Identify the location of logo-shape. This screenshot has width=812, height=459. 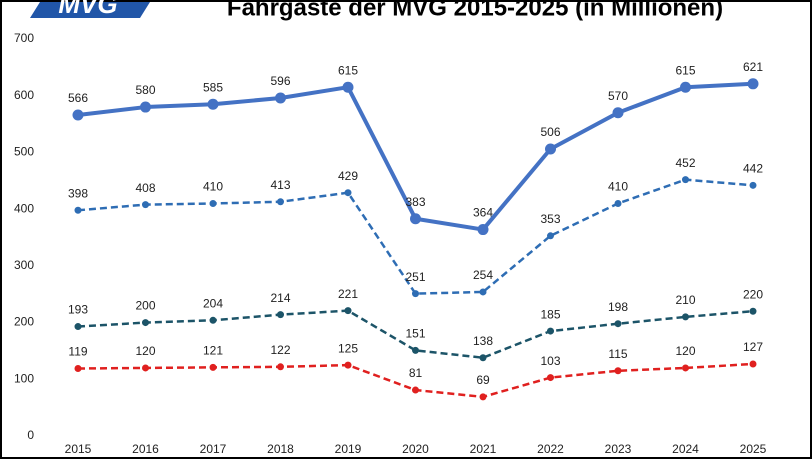
(90, 10).